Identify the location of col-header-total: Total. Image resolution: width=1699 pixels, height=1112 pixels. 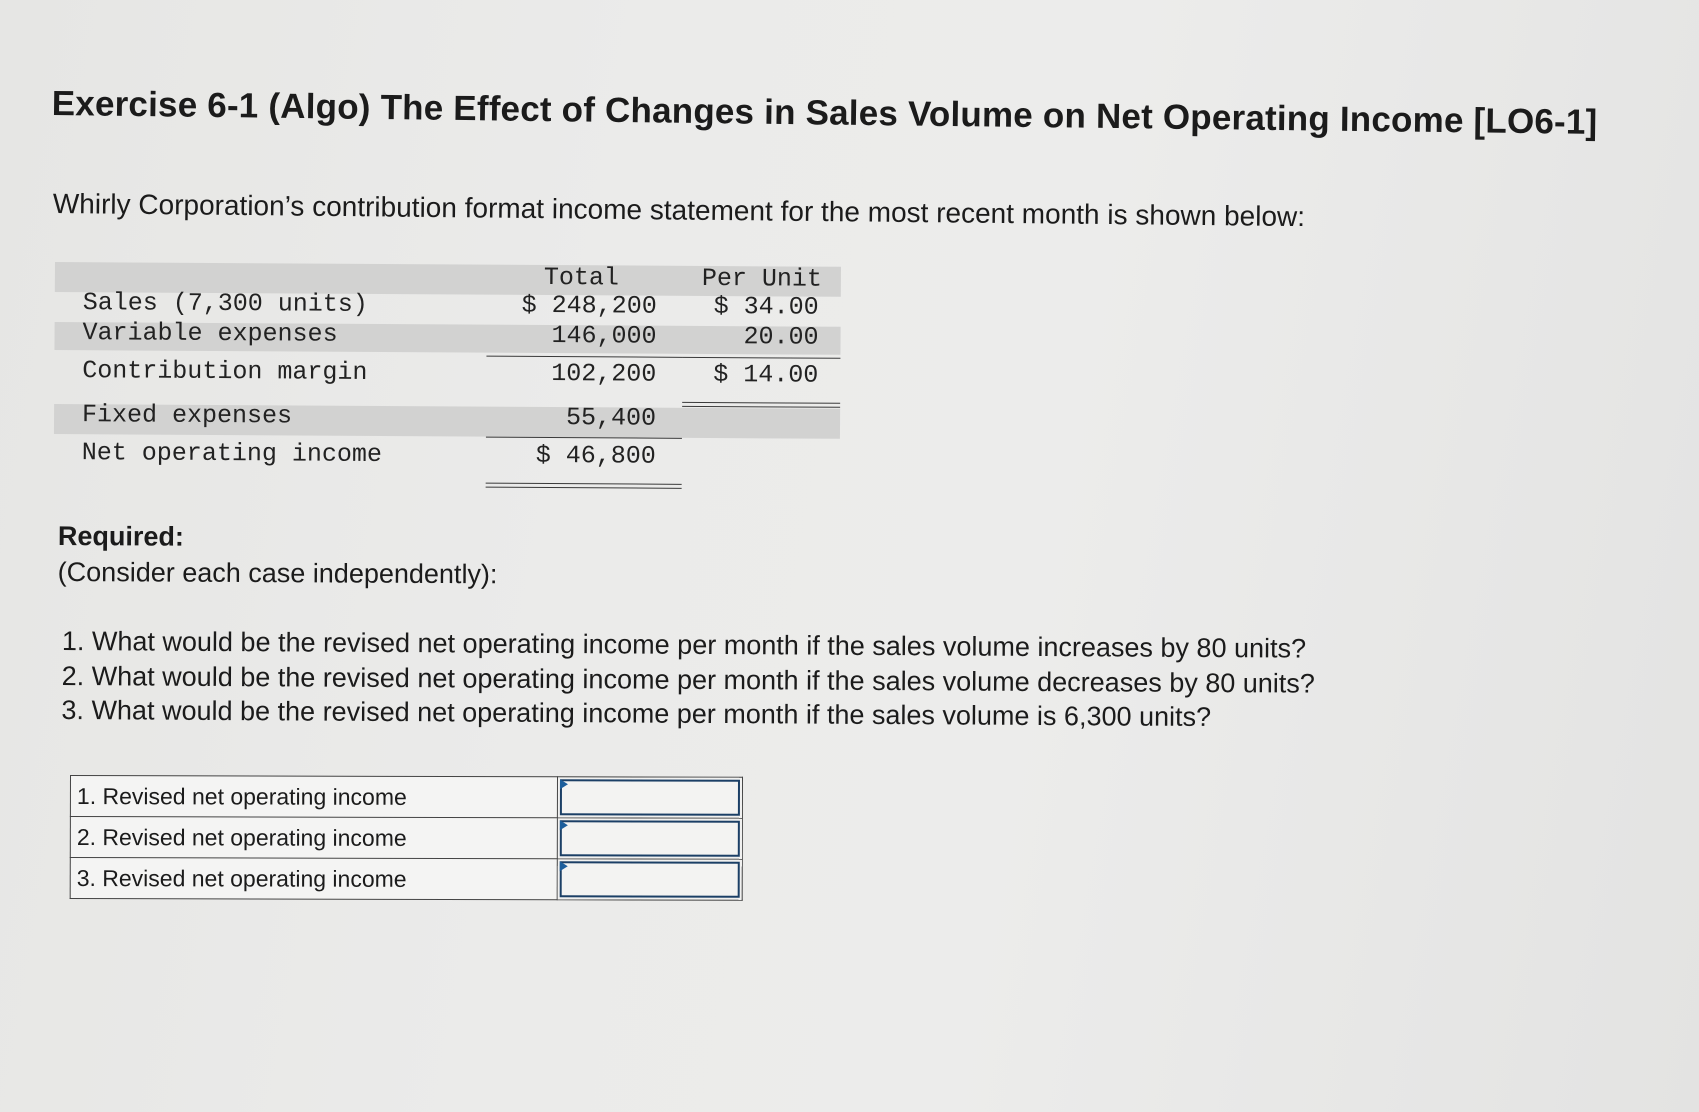
(581, 277).